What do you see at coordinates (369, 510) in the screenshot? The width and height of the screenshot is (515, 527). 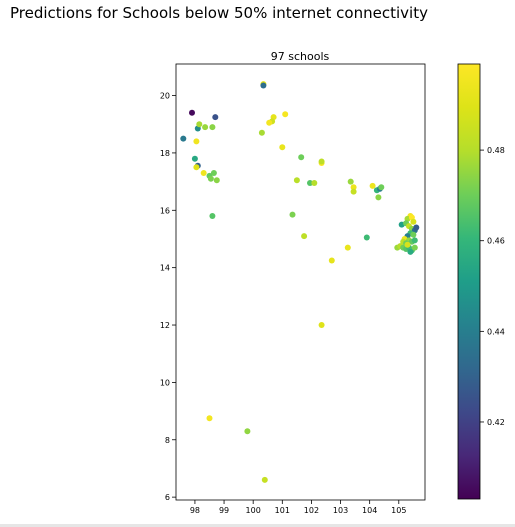 I see `x-tick-label: 104` at bounding box center [369, 510].